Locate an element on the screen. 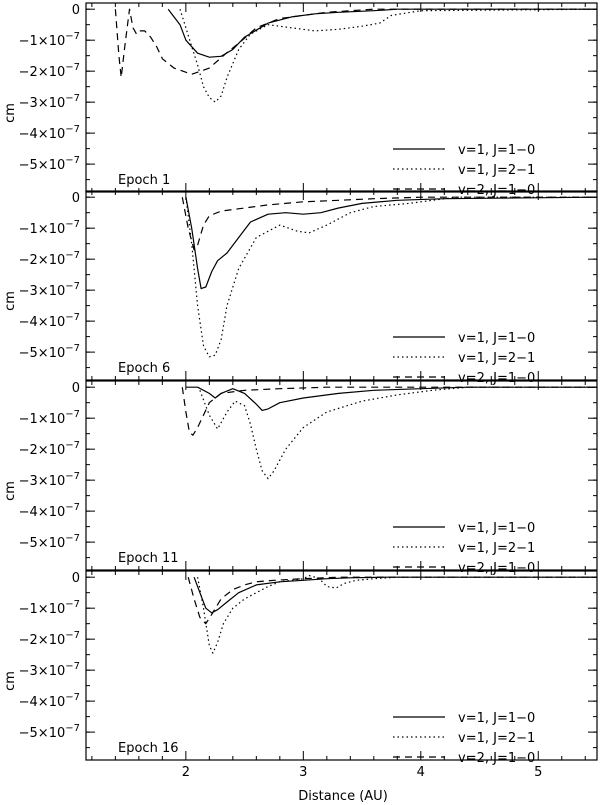 The width and height of the screenshot is (600, 805). epoch-label: Epoch 11 is located at coordinates (148, 558).